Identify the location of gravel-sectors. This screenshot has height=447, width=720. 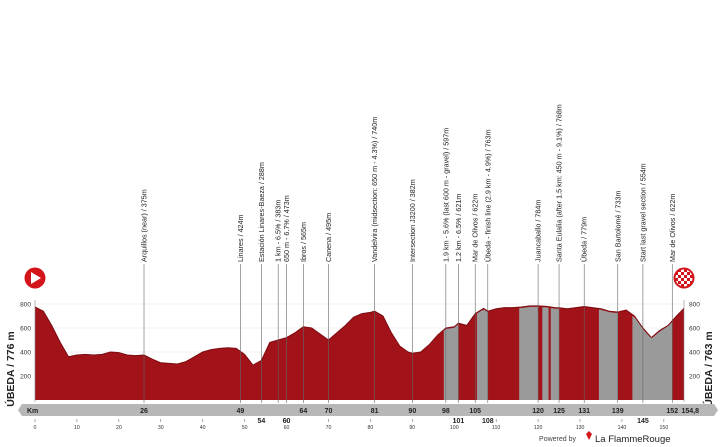
(558, 353).